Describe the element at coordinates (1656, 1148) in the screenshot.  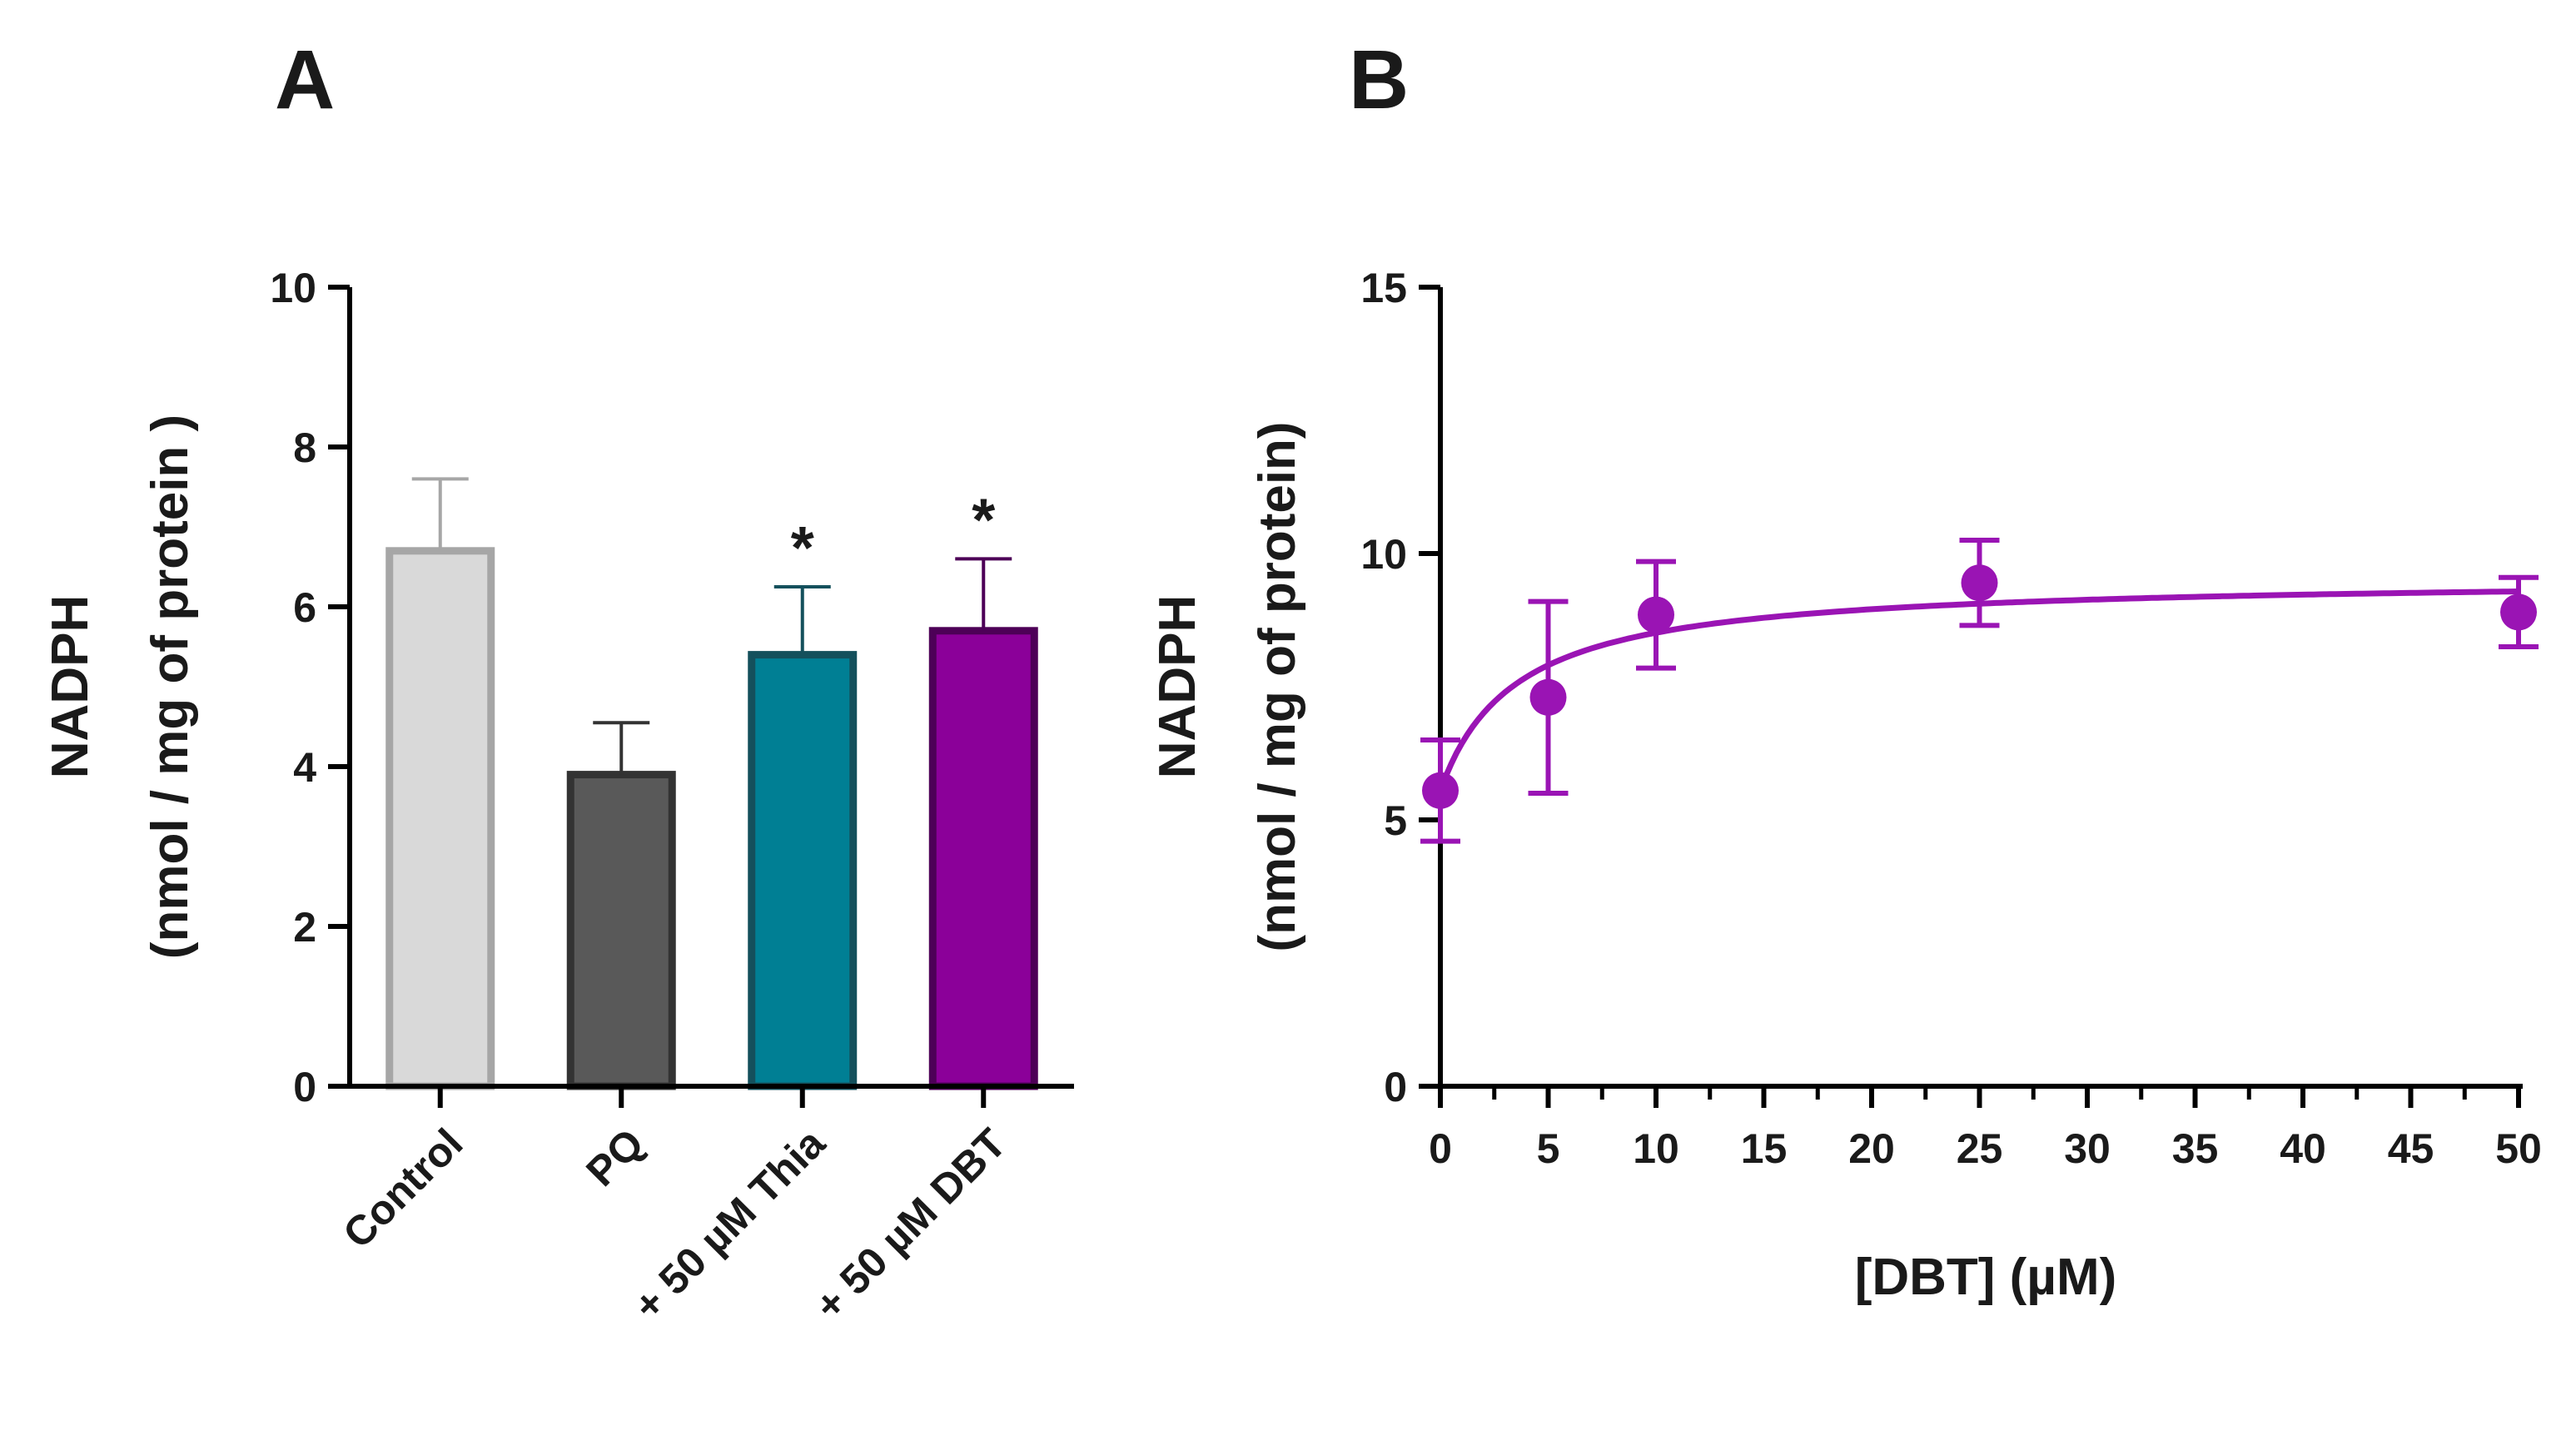
I see `x-tick-label: 10` at that location.